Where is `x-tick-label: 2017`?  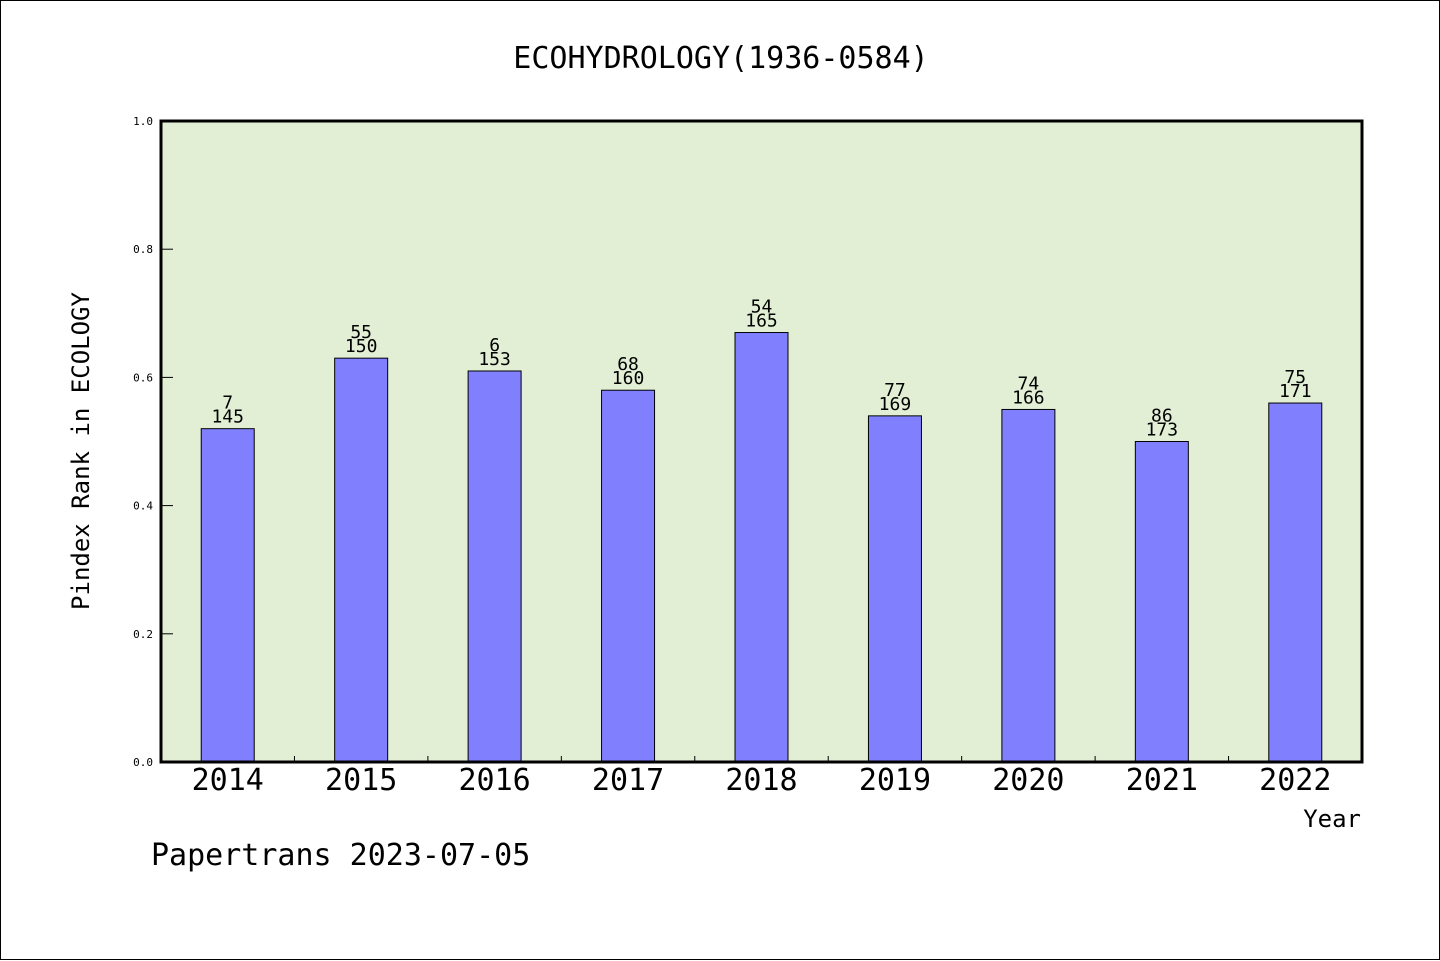 x-tick-label: 2017 is located at coordinates (628, 780).